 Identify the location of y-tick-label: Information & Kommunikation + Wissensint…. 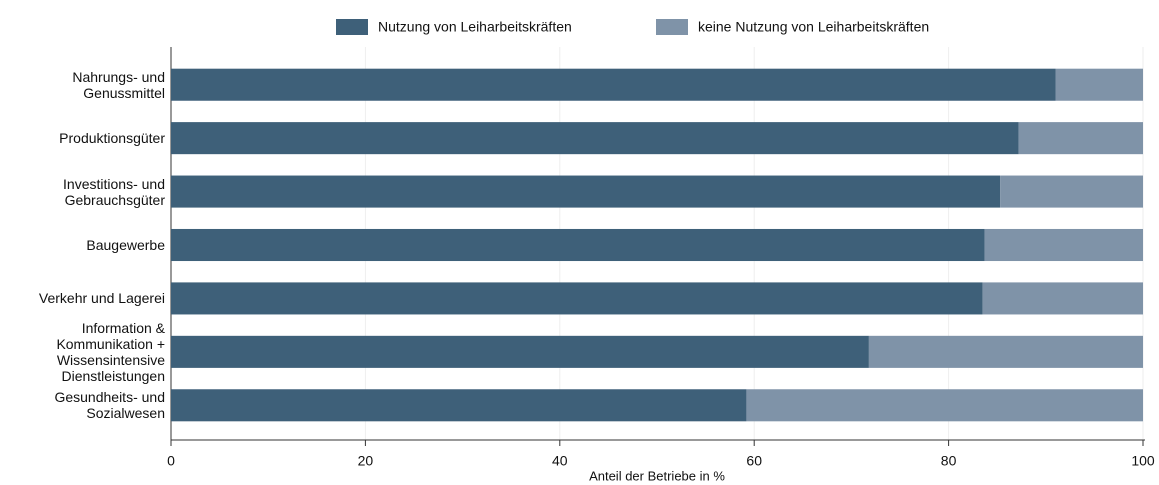
(110, 351).